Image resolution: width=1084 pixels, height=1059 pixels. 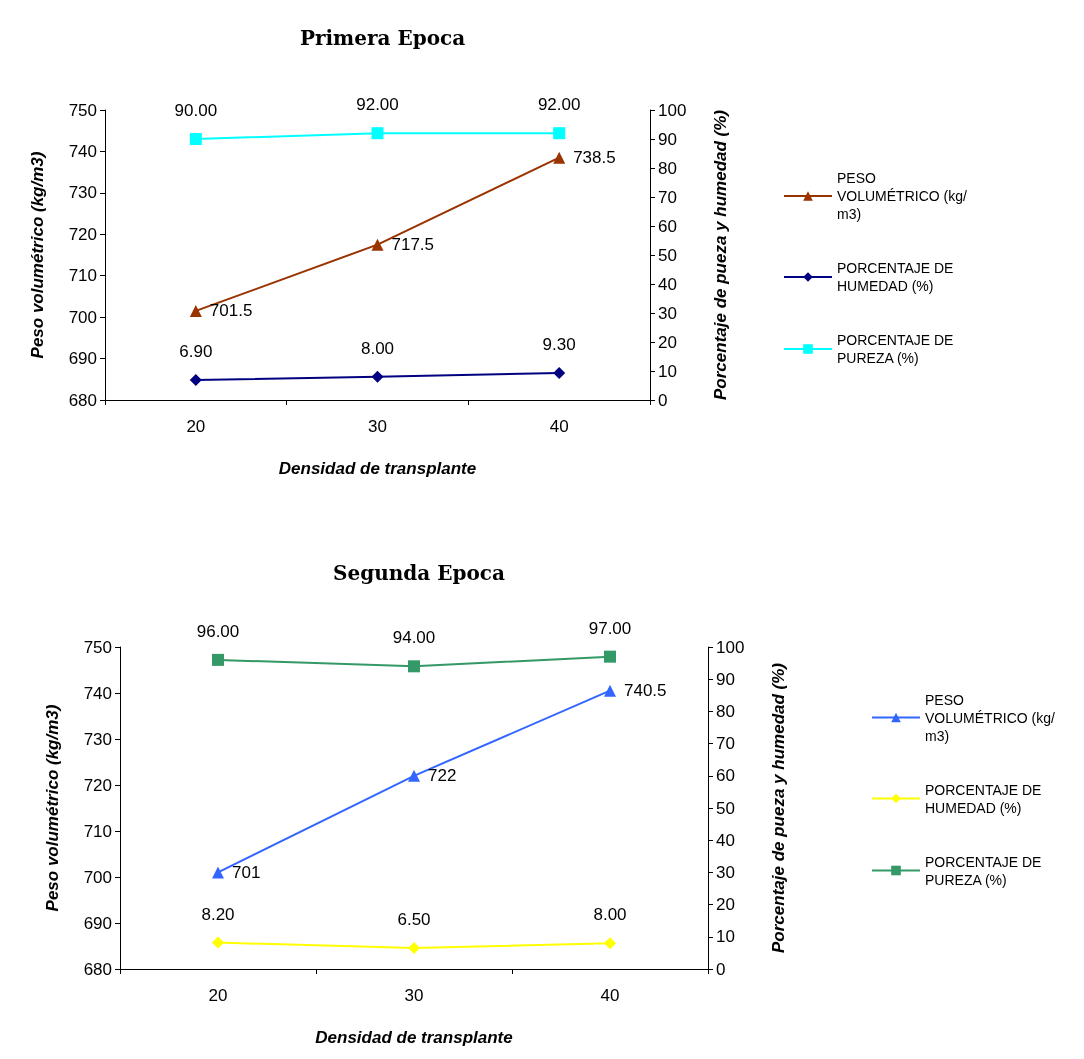 I want to click on data-label: 701.5, so click(x=231, y=311).